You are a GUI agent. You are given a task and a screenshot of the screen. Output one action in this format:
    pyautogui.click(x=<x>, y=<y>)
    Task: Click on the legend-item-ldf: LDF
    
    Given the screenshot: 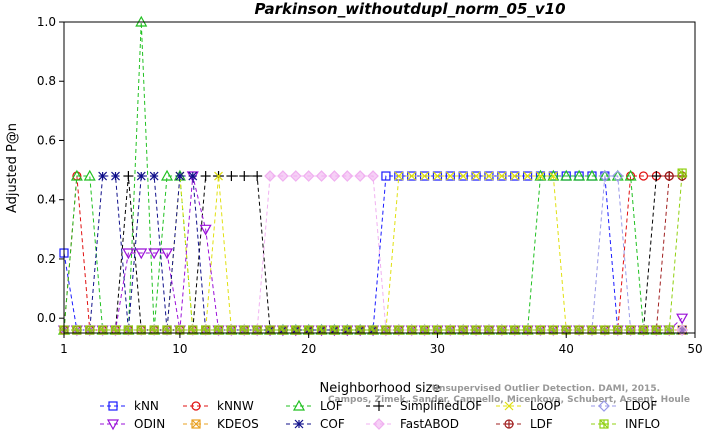 What is the action you would take?
    pyautogui.click(x=524, y=424)
    